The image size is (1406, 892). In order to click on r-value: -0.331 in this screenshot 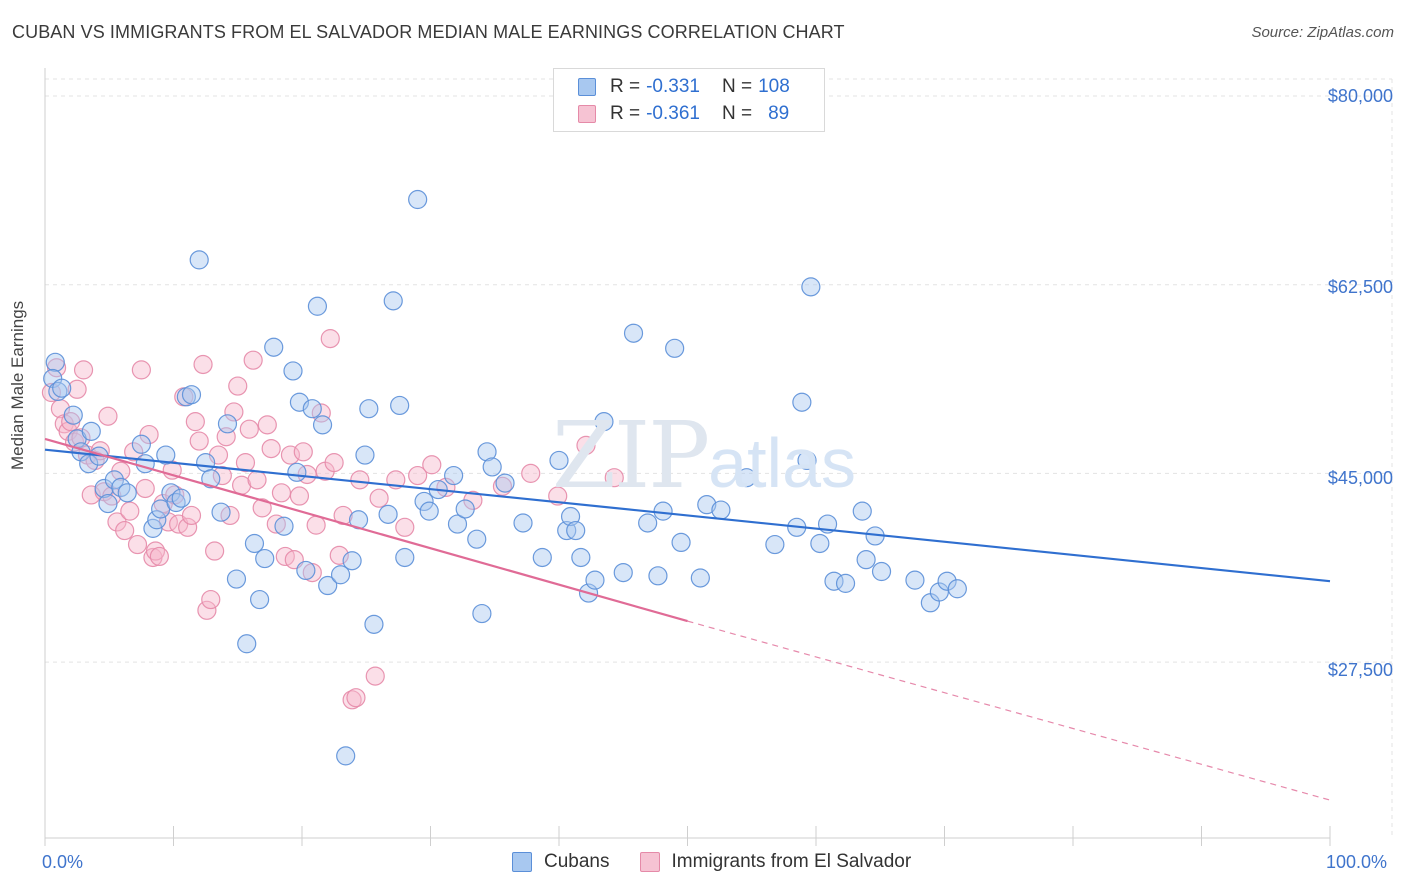, I will do `click(673, 86)`.